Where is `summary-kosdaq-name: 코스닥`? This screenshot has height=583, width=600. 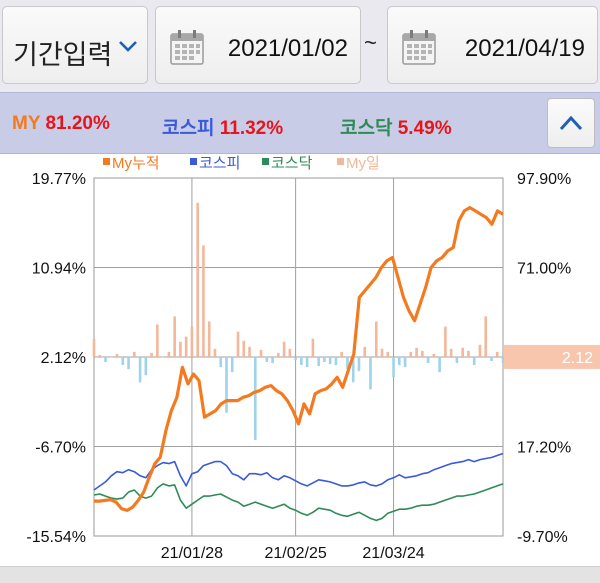 summary-kosdaq-name: 코스닥 is located at coordinates (366, 128).